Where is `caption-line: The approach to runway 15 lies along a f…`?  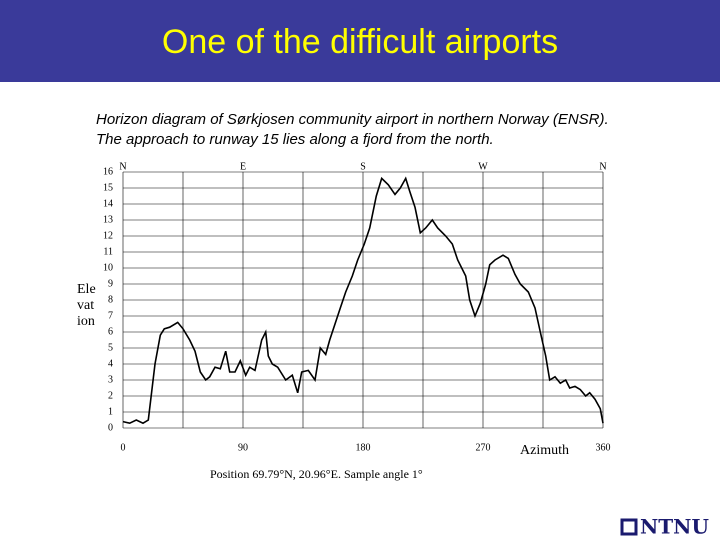 caption-line: The approach to runway 15 lies along a f… is located at coordinates (295, 139).